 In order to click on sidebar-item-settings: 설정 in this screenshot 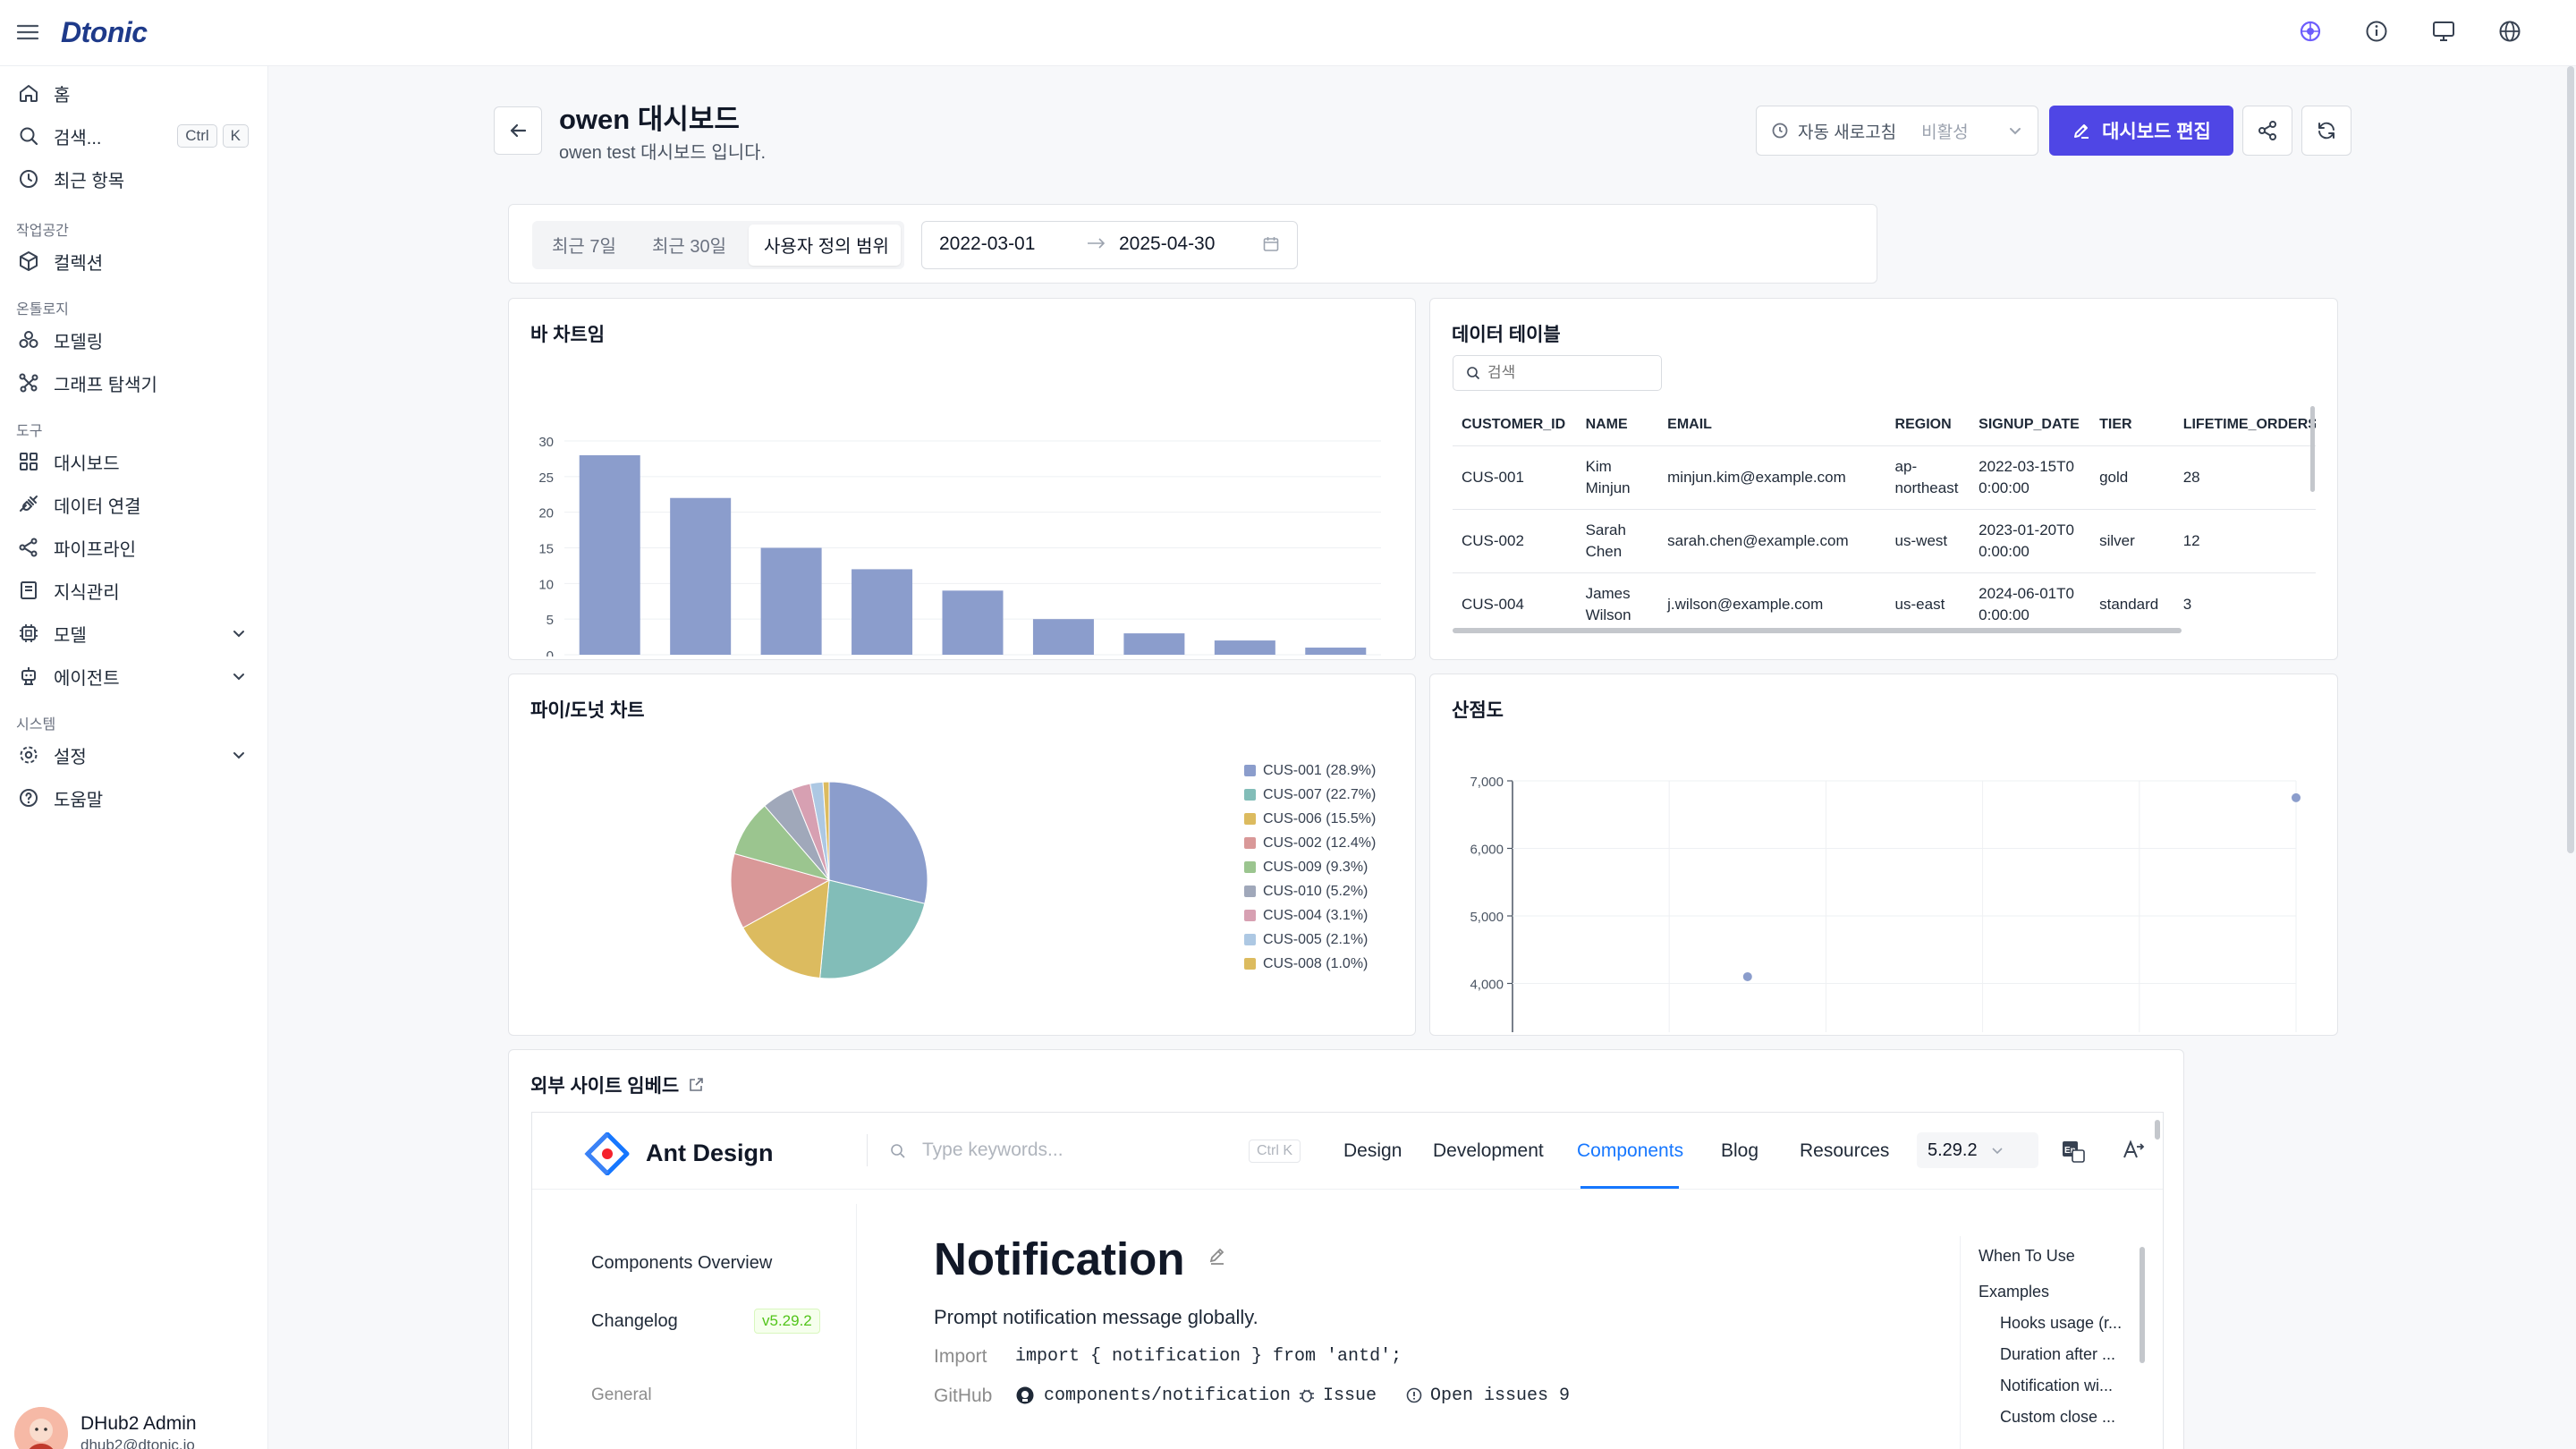, I will do `click(134, 755)`.